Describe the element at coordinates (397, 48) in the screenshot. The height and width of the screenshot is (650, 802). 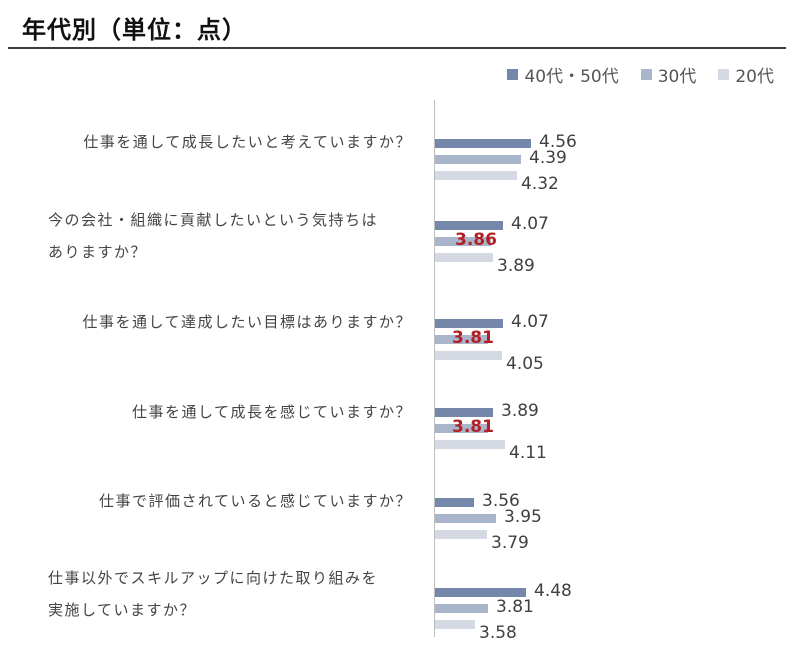
I see `title-divider` at that location.